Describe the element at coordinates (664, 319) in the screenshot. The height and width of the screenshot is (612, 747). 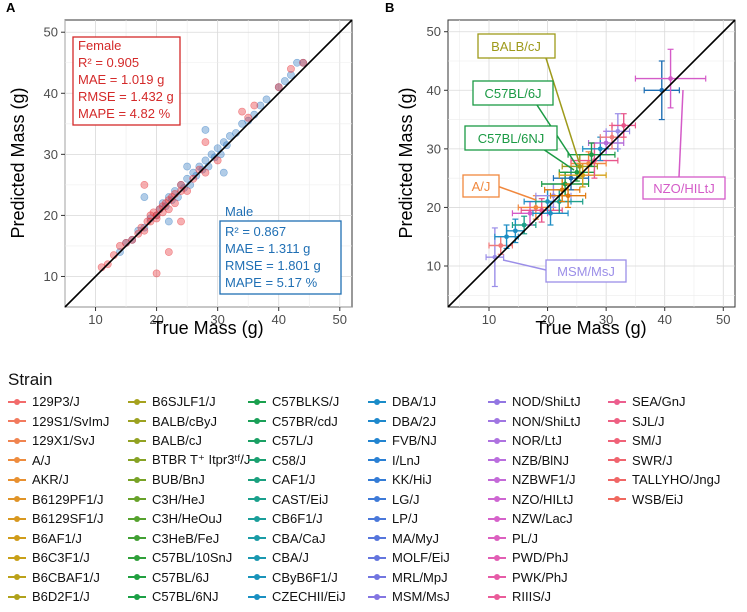
I see `x-tick-label: 40` at that location.